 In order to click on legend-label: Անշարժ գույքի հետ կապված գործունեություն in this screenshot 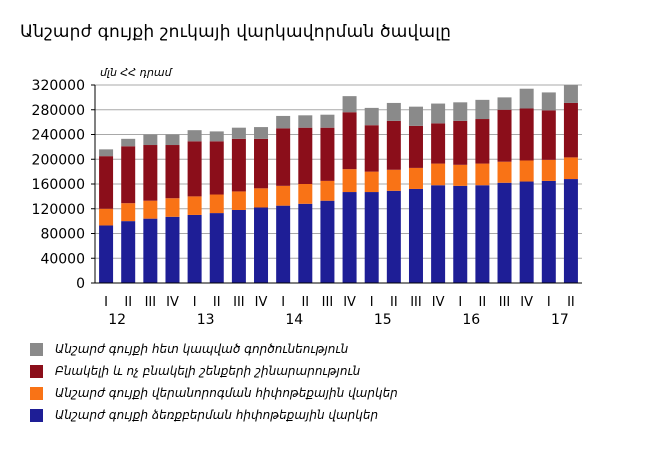, I will do `click(202, 349)`.